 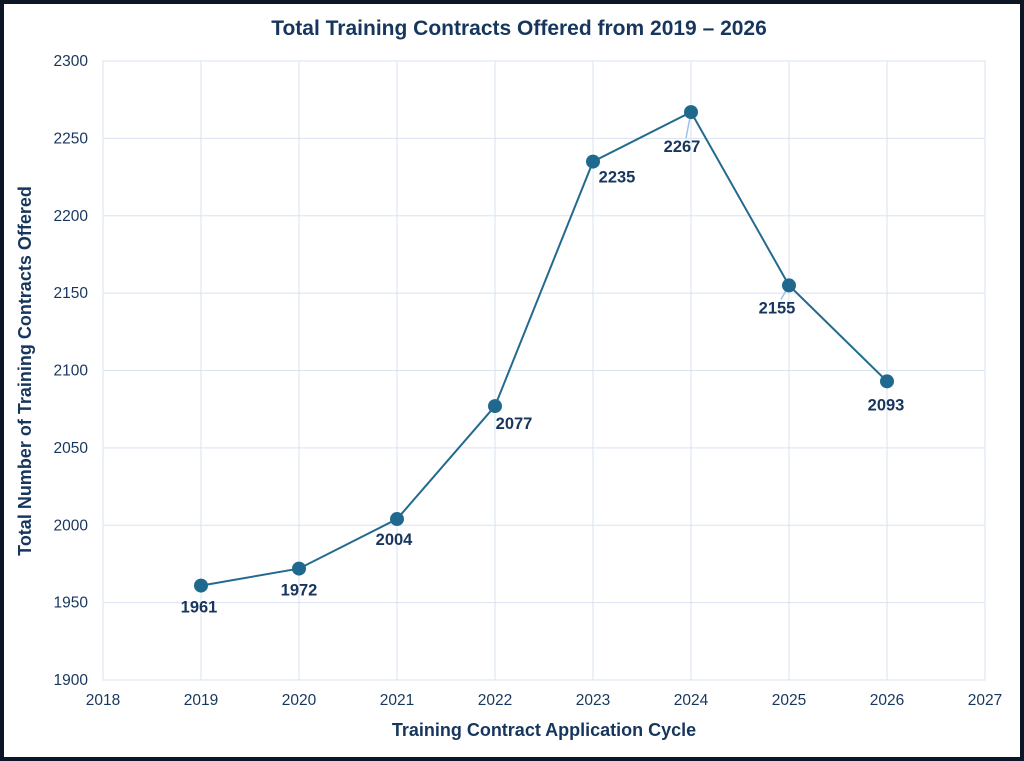 What do you see at coordinates (789, 285) in the screenshot?
I see `data-point-2025` at bounding box center [789, 285].